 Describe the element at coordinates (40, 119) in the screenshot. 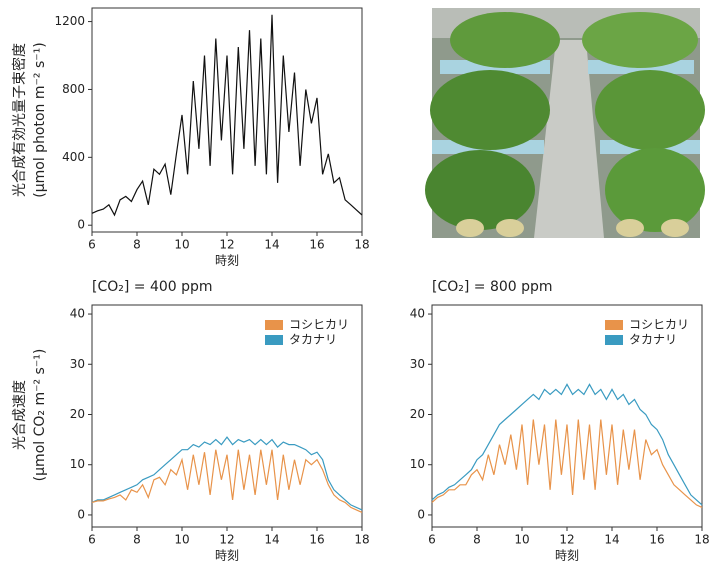

I see `y-axis-label: (μmol photon m⁻² s⁻¹)` at that location.